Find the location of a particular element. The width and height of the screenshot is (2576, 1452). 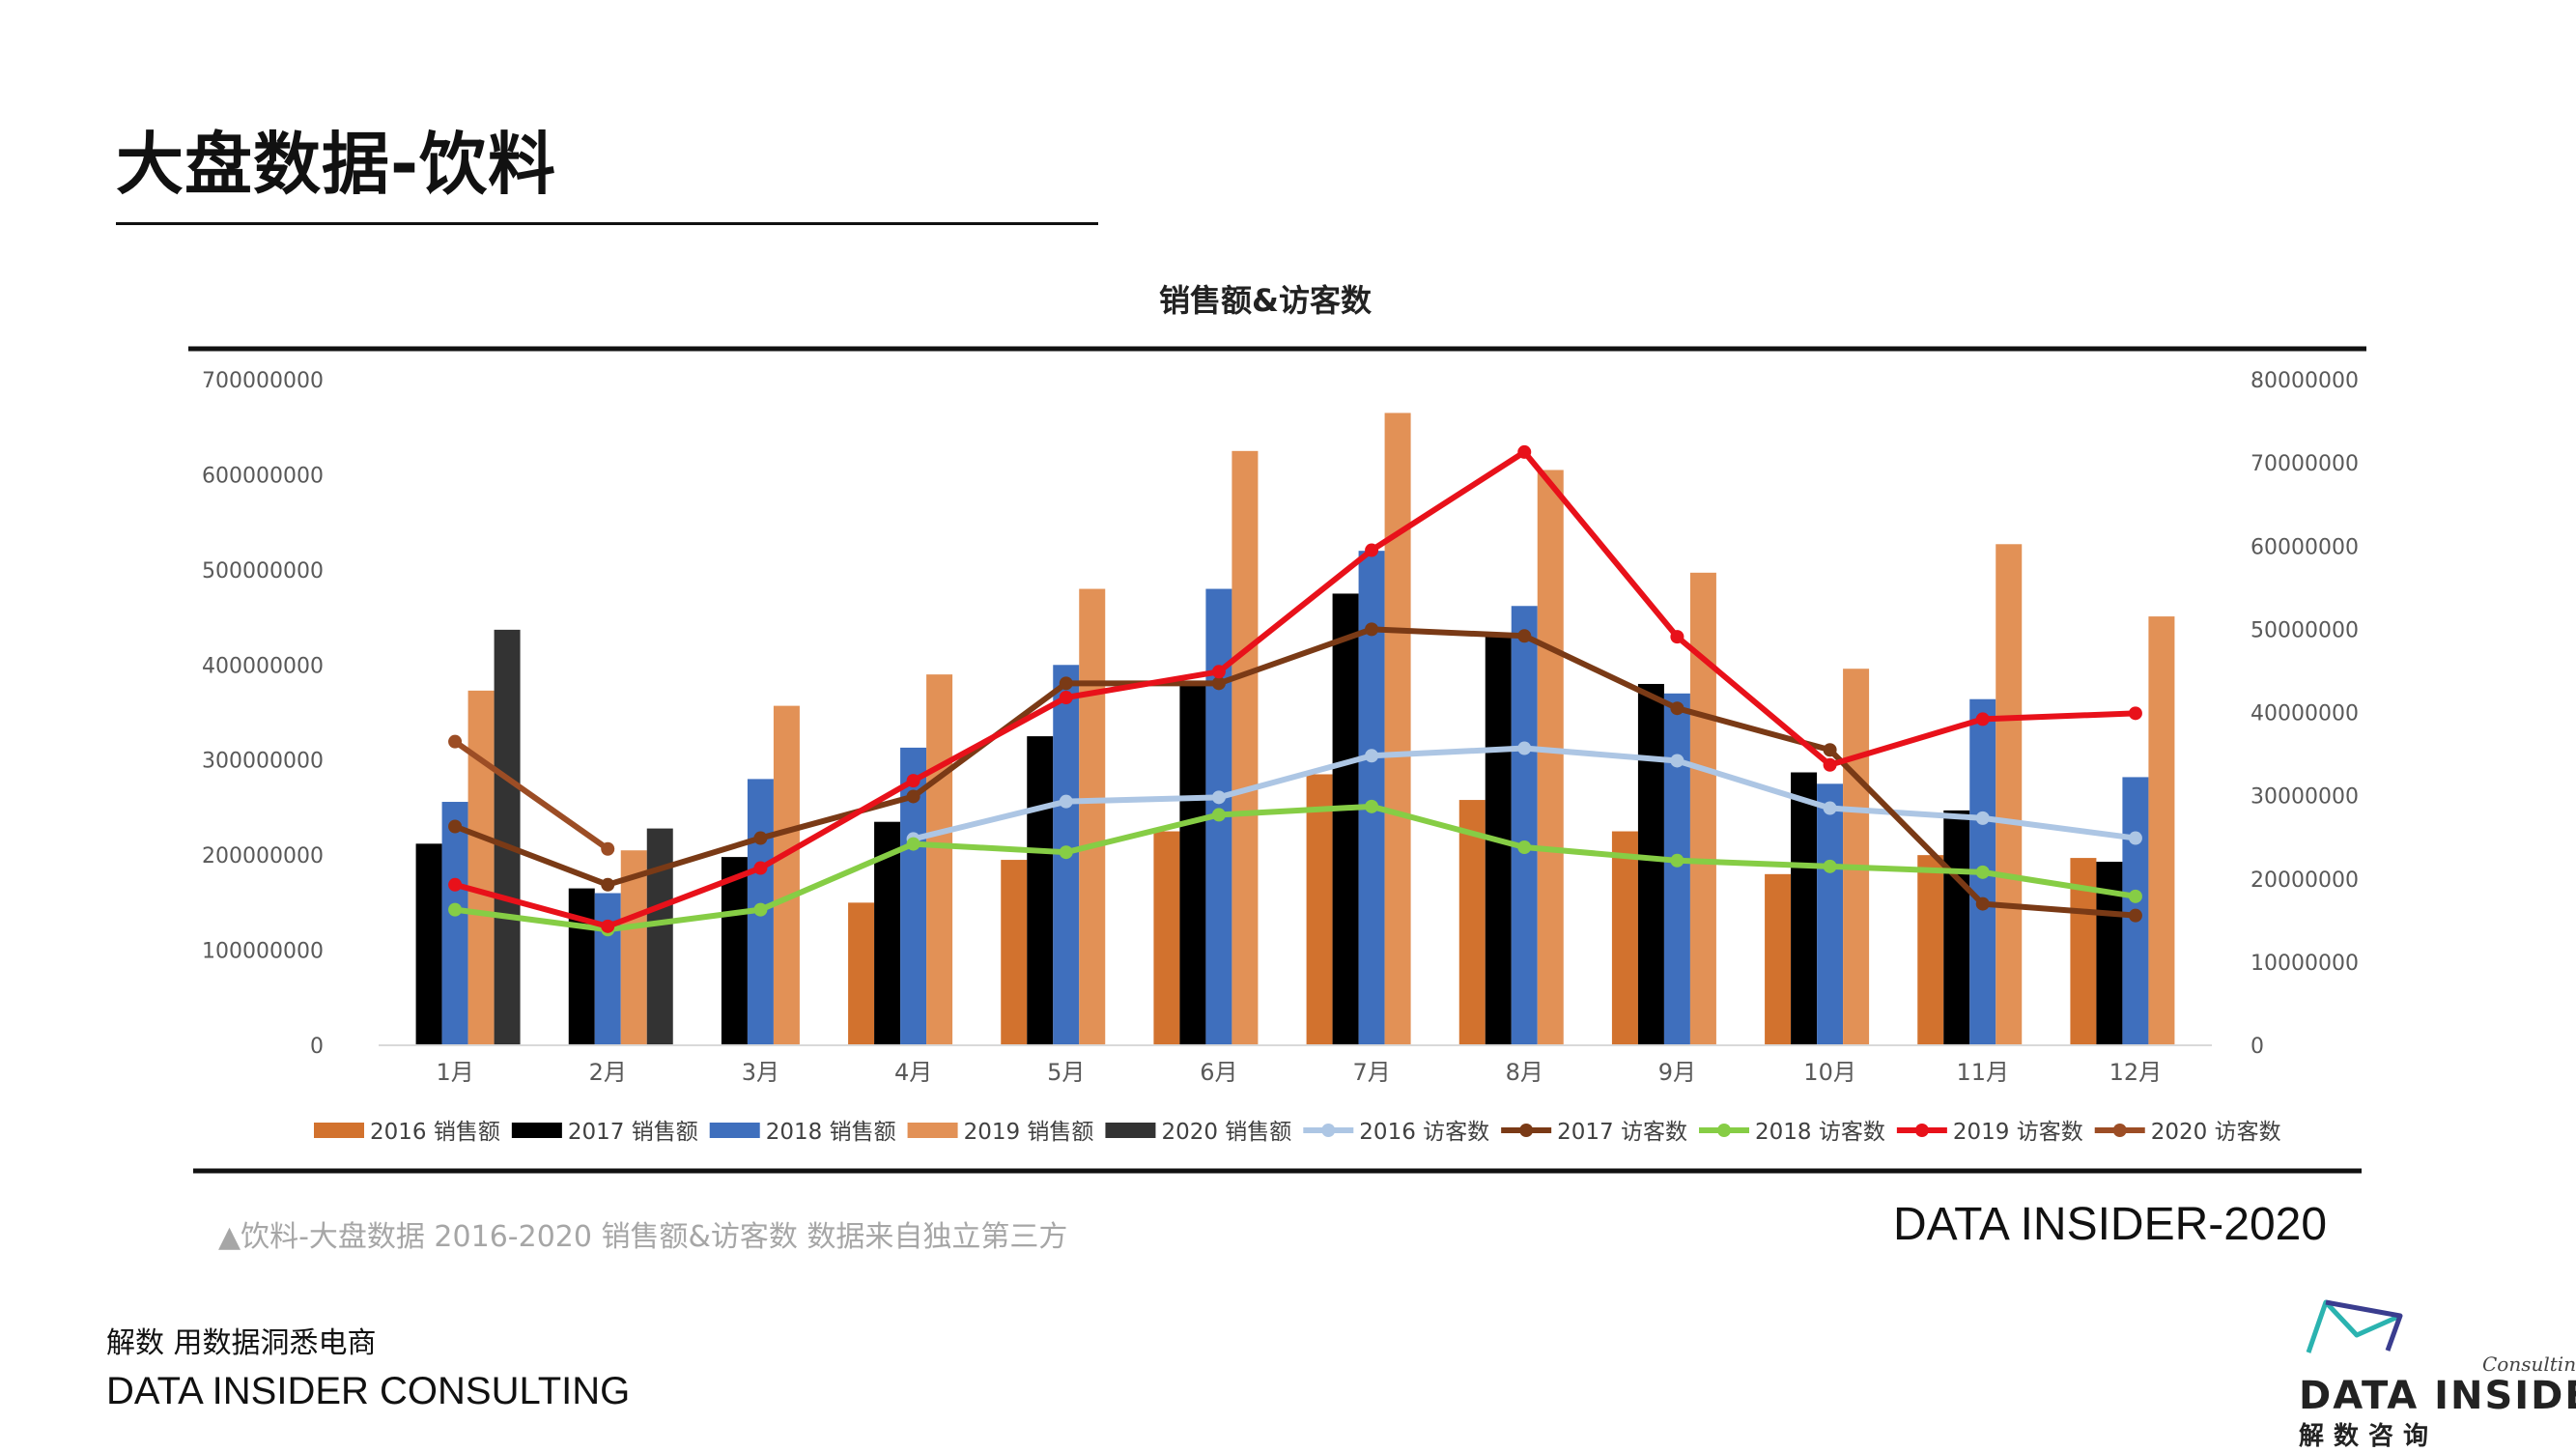

x-axis-tick-label: 2月 is located at coordinates (608, 1072).